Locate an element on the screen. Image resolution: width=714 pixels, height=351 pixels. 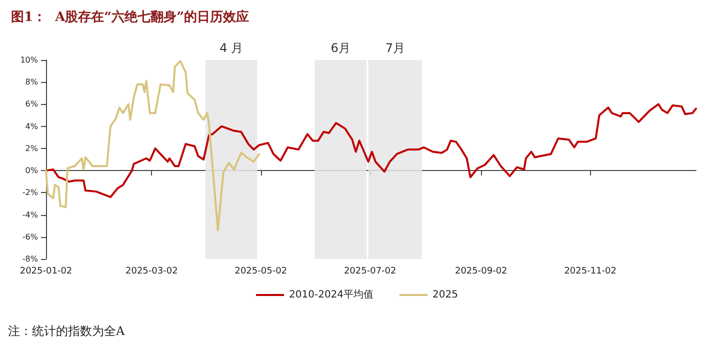
y-tick-label: -8% is located at coordinates (30, 259).